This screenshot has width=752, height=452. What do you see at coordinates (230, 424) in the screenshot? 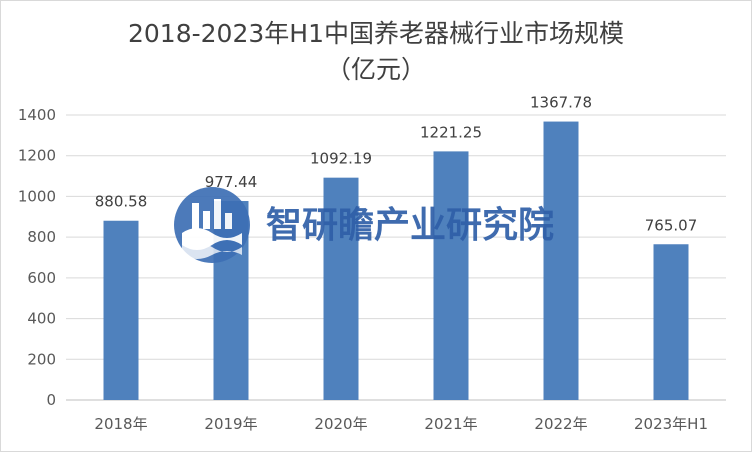
I see `x-tick-label: 2019年` at bounding box center [230, 424].